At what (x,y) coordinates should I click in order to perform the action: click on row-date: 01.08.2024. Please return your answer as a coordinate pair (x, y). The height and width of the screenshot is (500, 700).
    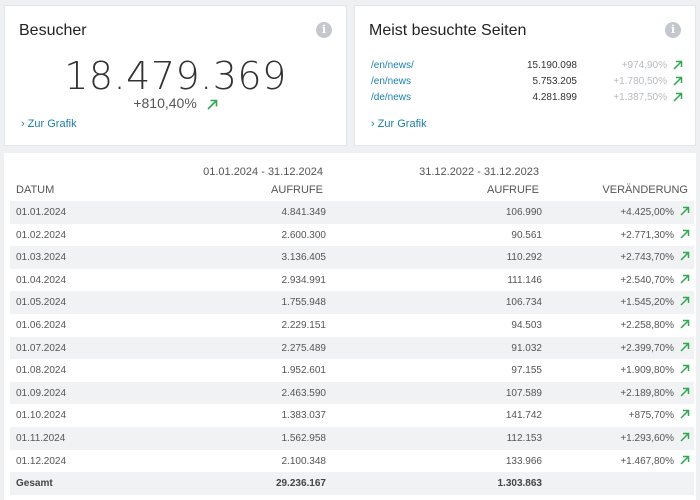
    Looking at the image, I should click on (41, 371).